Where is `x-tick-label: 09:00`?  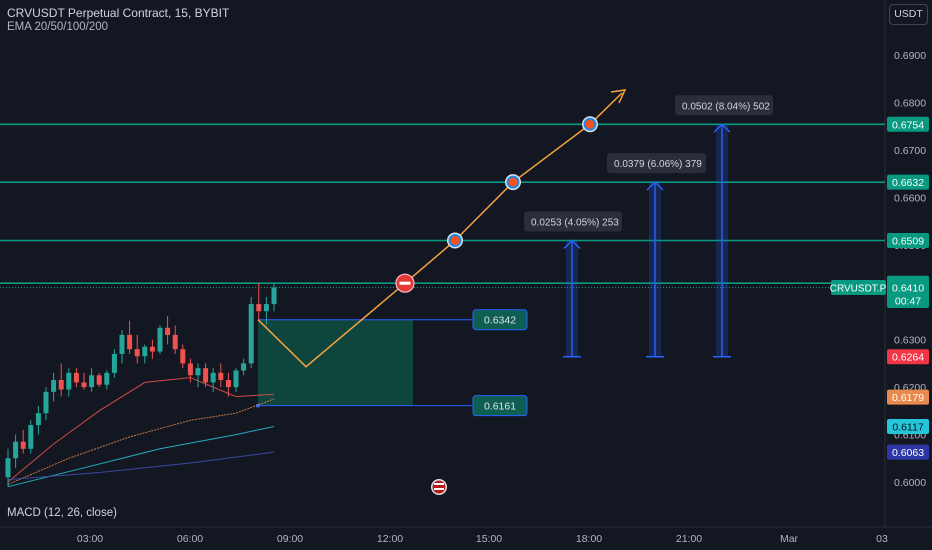 x-tick-label: 09:00 is located at coordinates (290, 539).